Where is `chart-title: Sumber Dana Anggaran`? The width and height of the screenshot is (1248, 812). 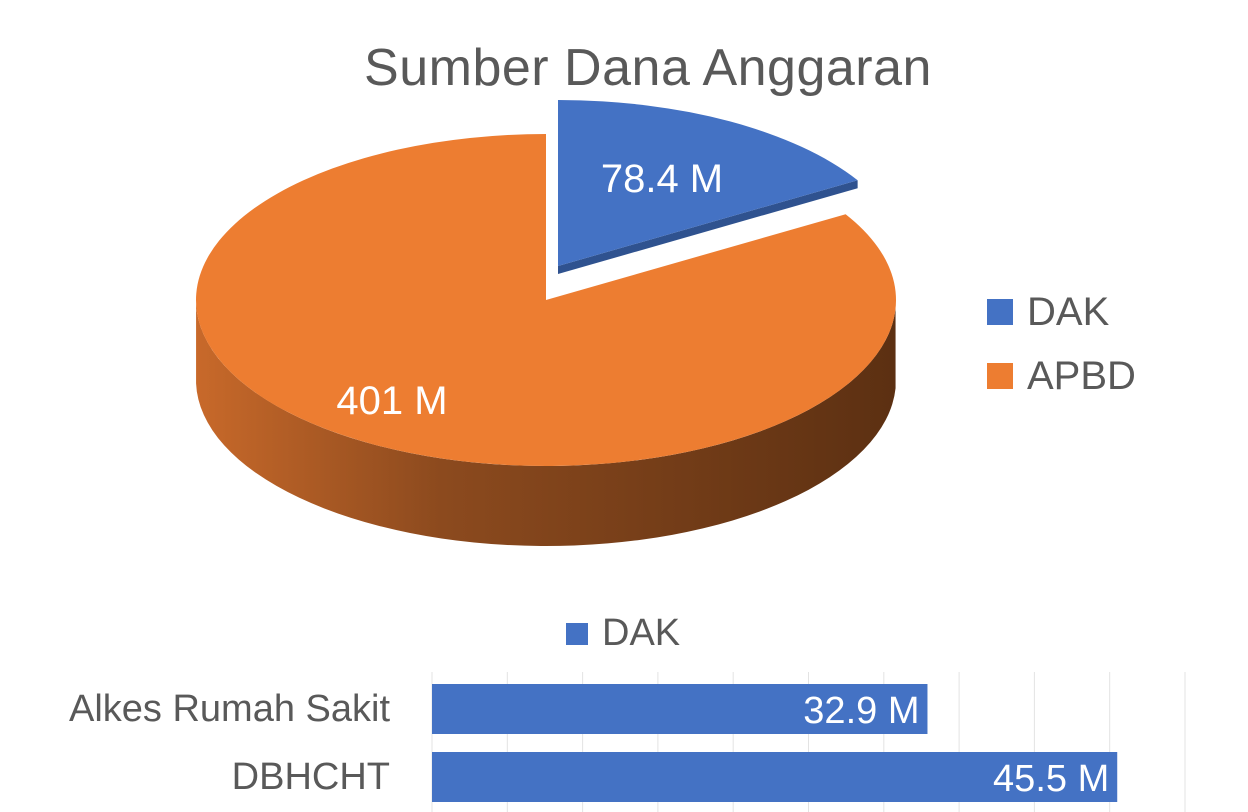
chart-title: Sumber Dana Anggaran is located at coordinates (648, 68).